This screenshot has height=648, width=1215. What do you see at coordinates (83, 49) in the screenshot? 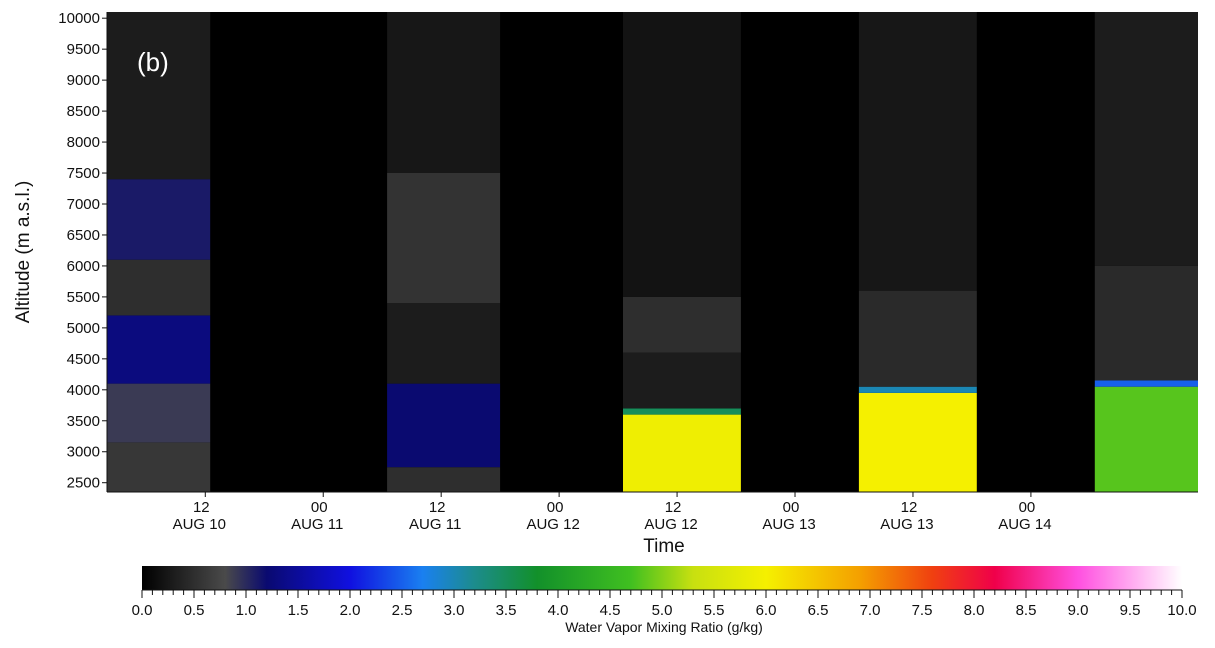
I see `y-tick-label: 9500` at bounding box center [83, 49].